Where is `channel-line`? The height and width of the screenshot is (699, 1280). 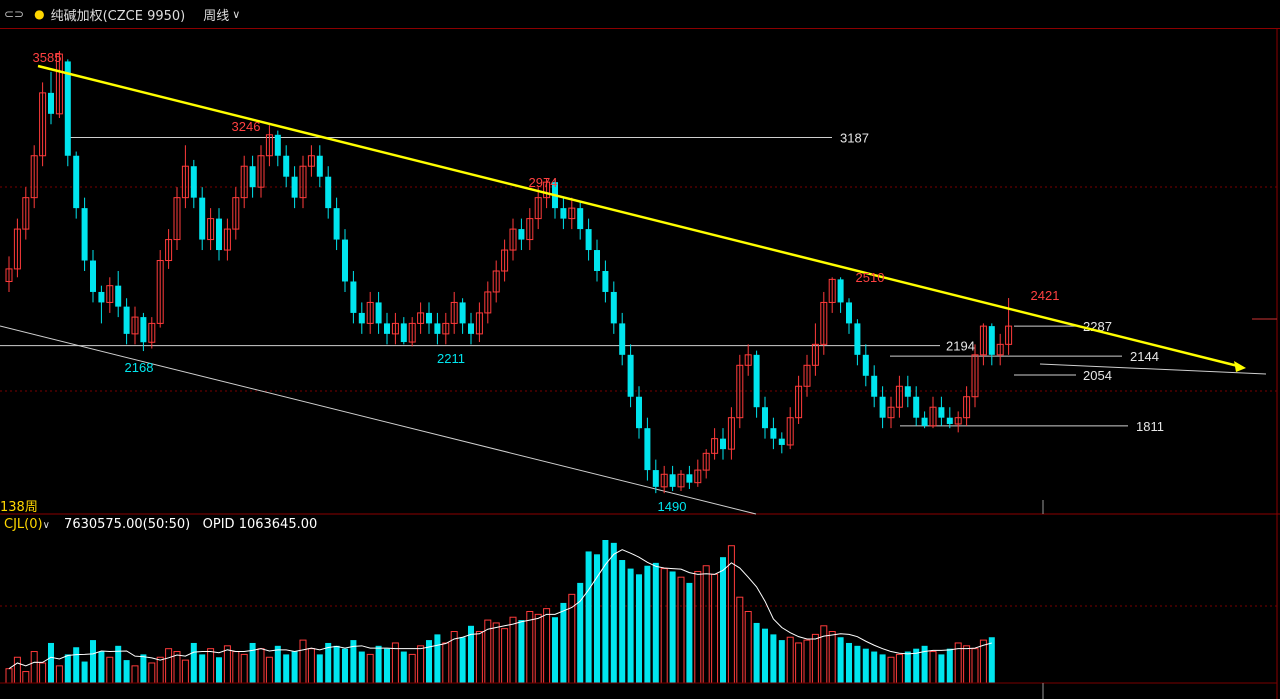 channel-line is located at coordinates (1153, 369).